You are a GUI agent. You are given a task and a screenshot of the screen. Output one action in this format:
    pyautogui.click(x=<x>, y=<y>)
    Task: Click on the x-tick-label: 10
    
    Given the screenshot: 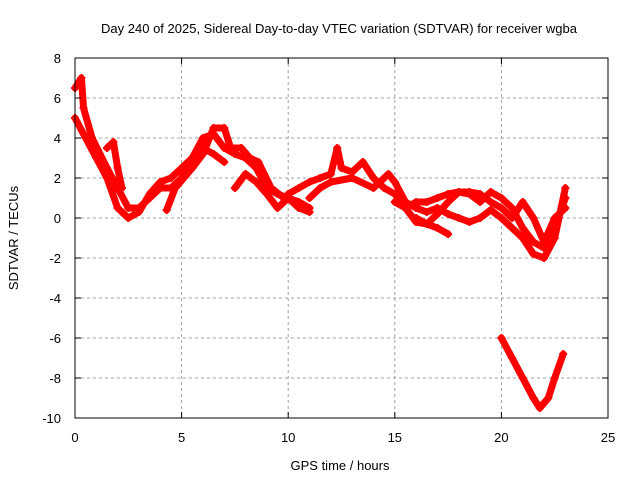 What is the action you would take?
    pyautogui.click(x=288, y=437)
    